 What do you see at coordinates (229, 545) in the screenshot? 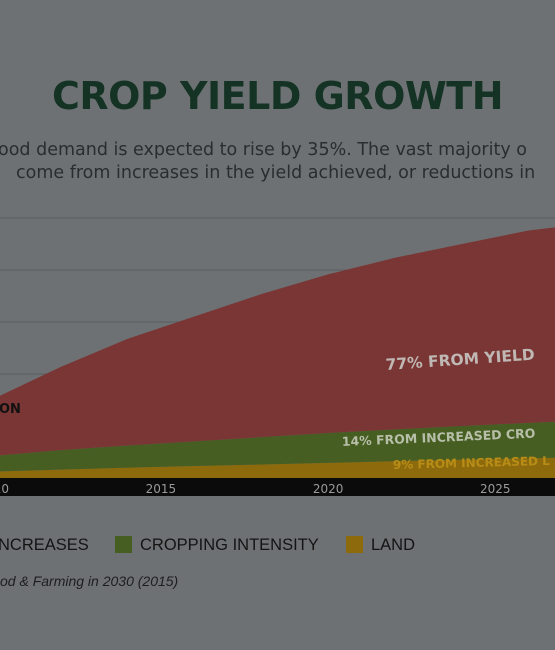
I see `legend-label-cropping: CROPPING INTENSITY` at bounding box center [229, 545].